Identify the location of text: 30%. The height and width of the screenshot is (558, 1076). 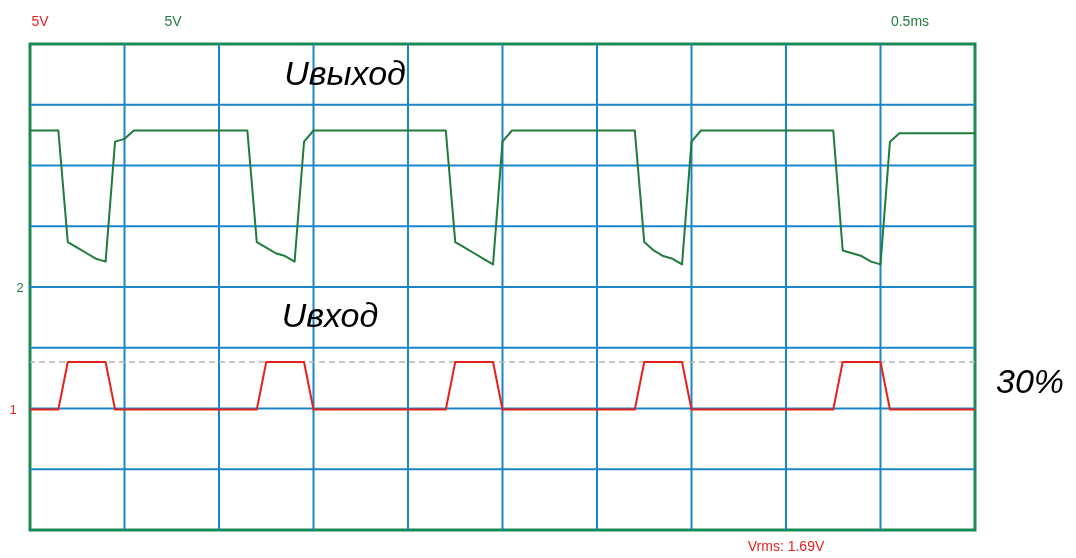
(1030, 381).